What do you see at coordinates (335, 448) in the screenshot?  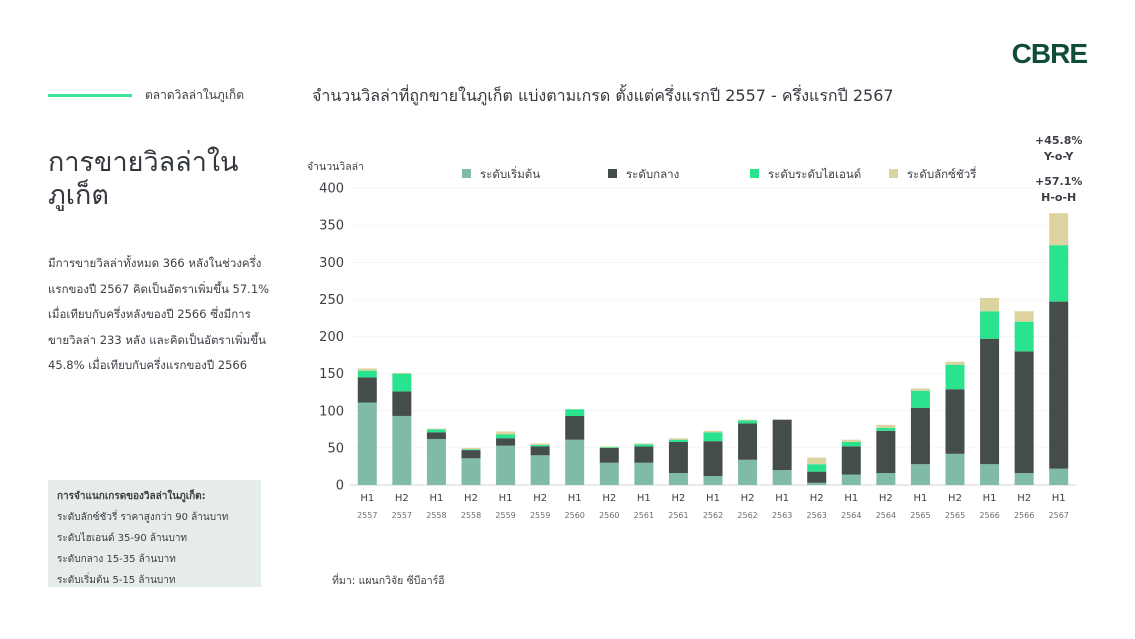 I see `y-tick-label: 50` at bounding box center [335, 448].